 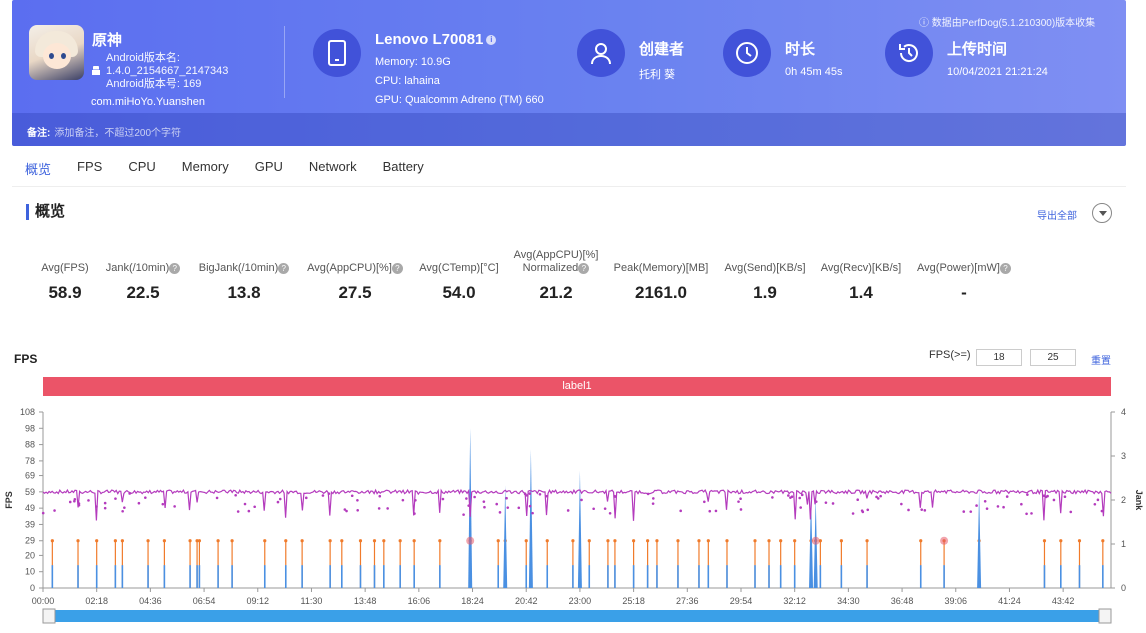 What do you see at coordinates (1053, 357) in the screenshot?
I see `fps-threshold-input-2: 25` at bounding box center [1053, 357].